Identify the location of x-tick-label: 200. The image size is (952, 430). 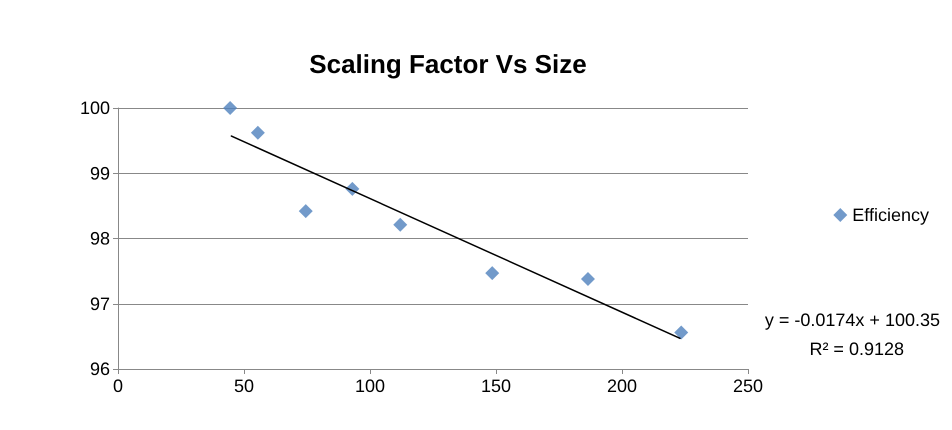
(622, 386).